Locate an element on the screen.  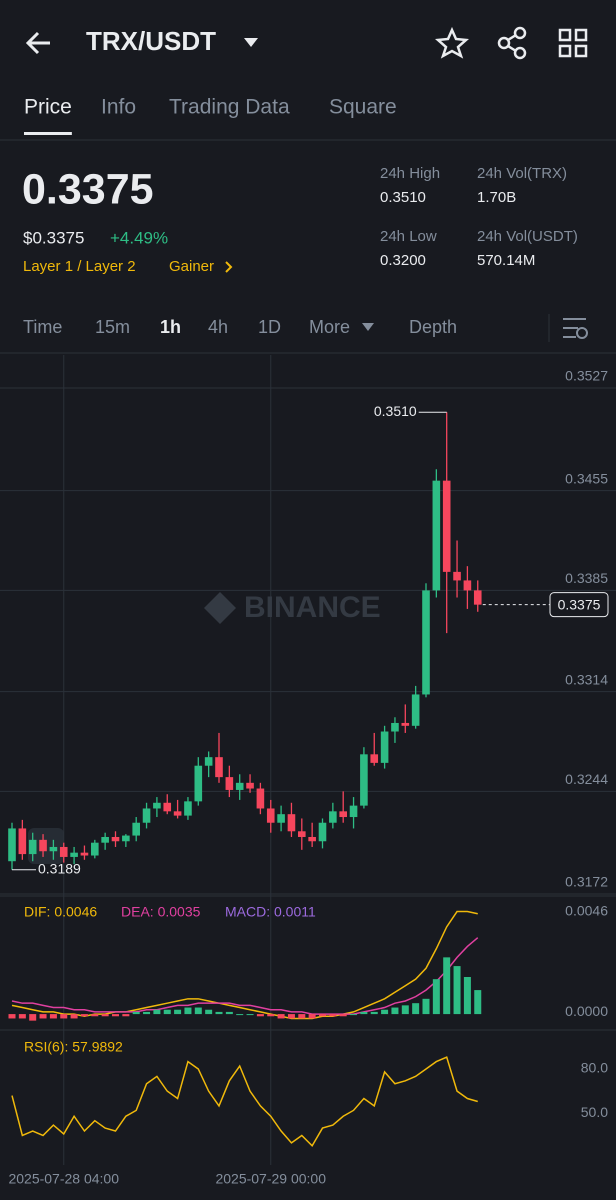
legend-entry: DEA: 0.0035 is located at coordinates (161, 912).